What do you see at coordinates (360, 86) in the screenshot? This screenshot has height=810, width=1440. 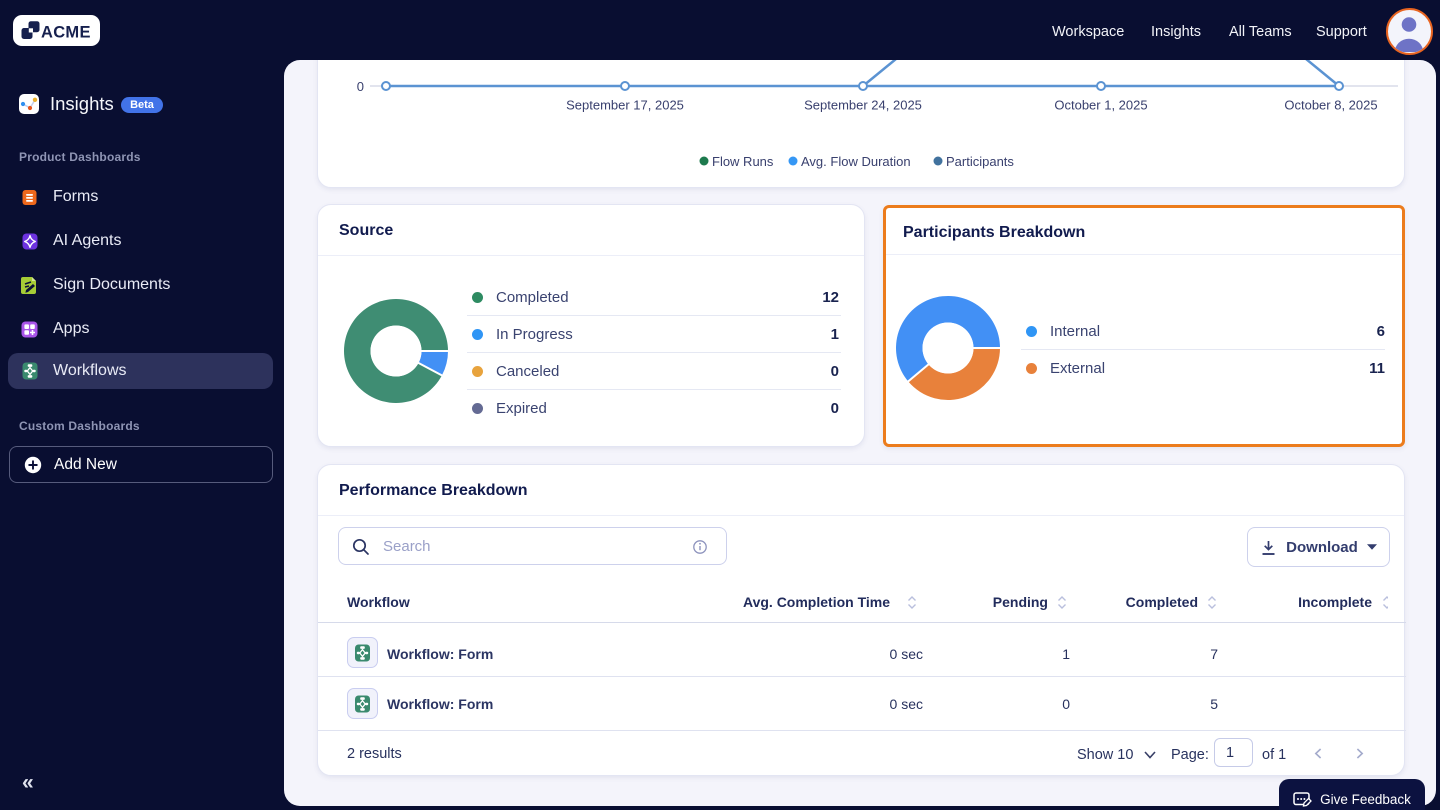 I see `svg-text: 0` at bounding box center [360, 86].